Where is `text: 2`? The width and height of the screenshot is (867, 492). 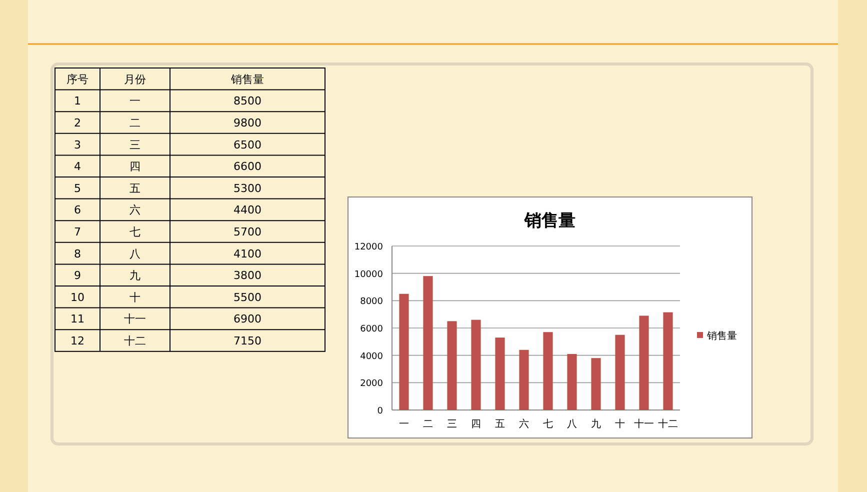 text: 2 is located at coordinates (77, 123).